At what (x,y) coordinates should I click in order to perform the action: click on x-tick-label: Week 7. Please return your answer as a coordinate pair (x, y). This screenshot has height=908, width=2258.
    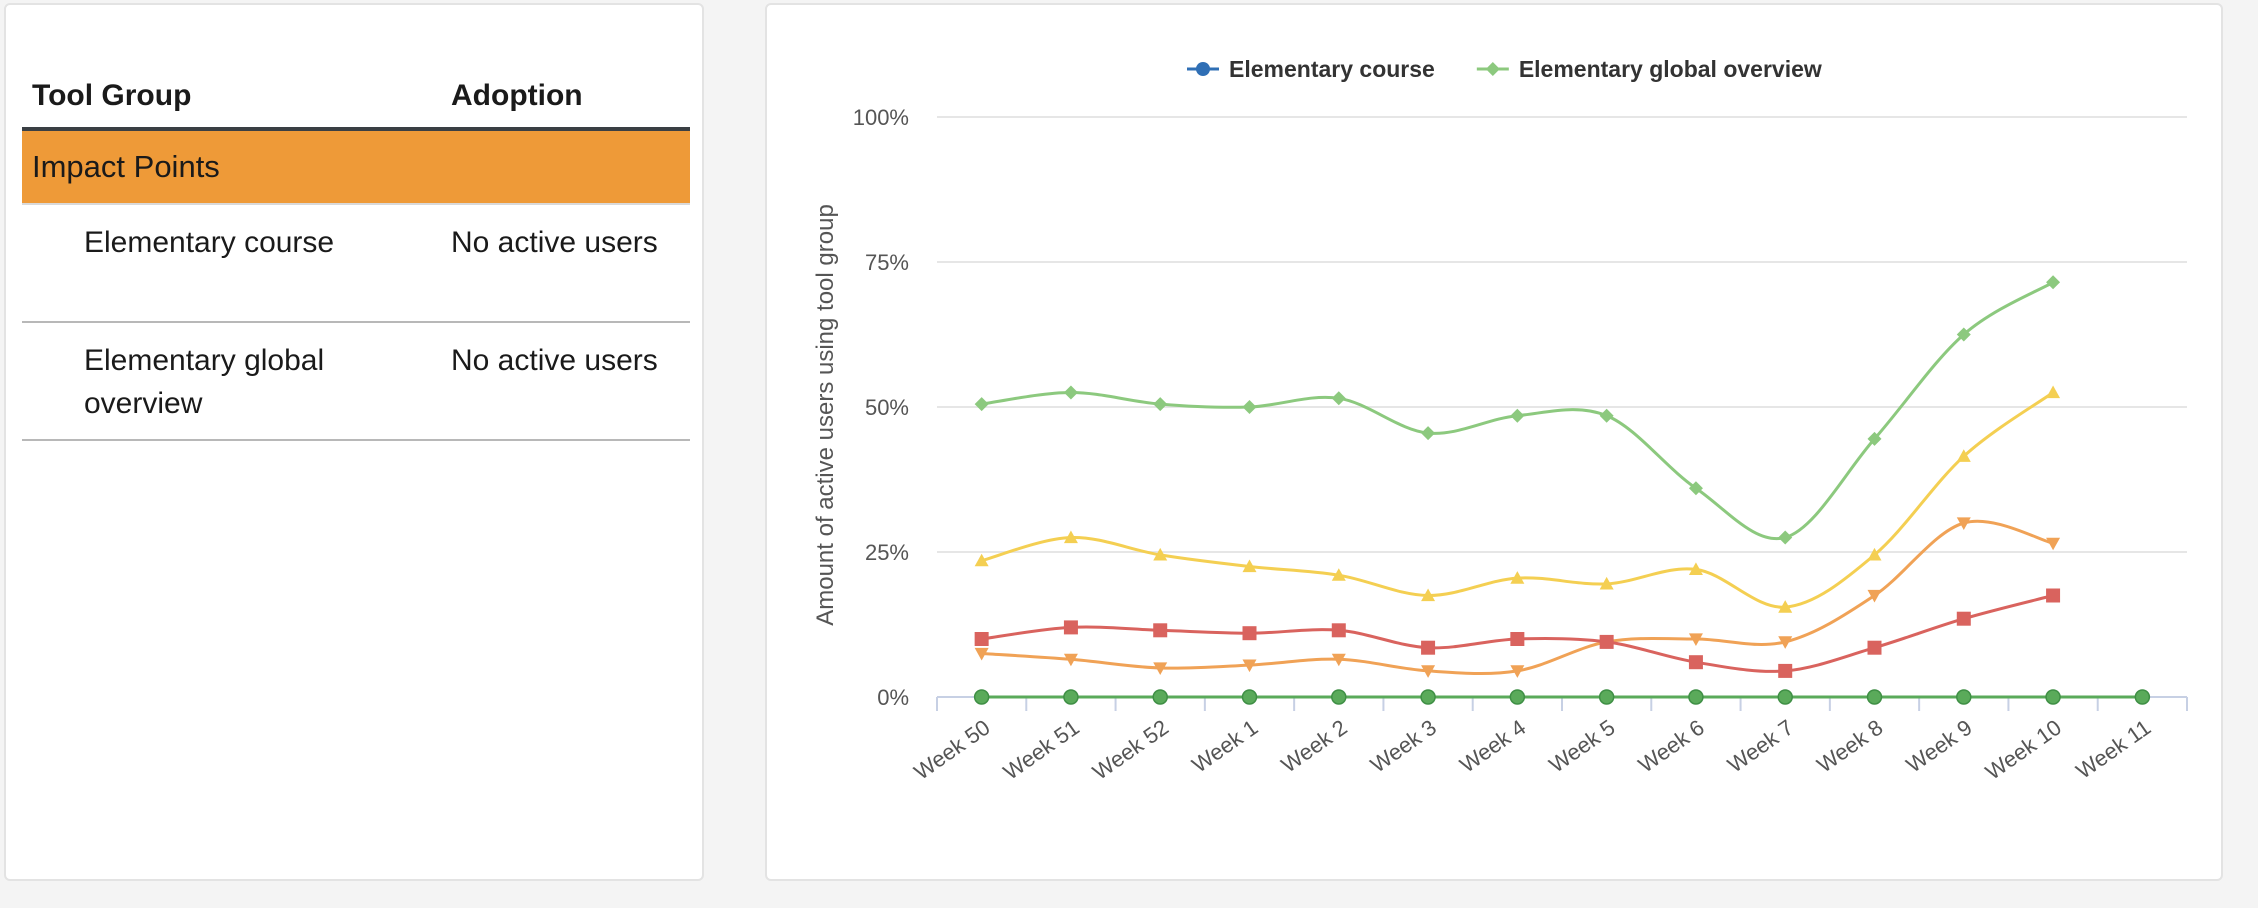
    Looking at the image, I should click on (1760, 746).